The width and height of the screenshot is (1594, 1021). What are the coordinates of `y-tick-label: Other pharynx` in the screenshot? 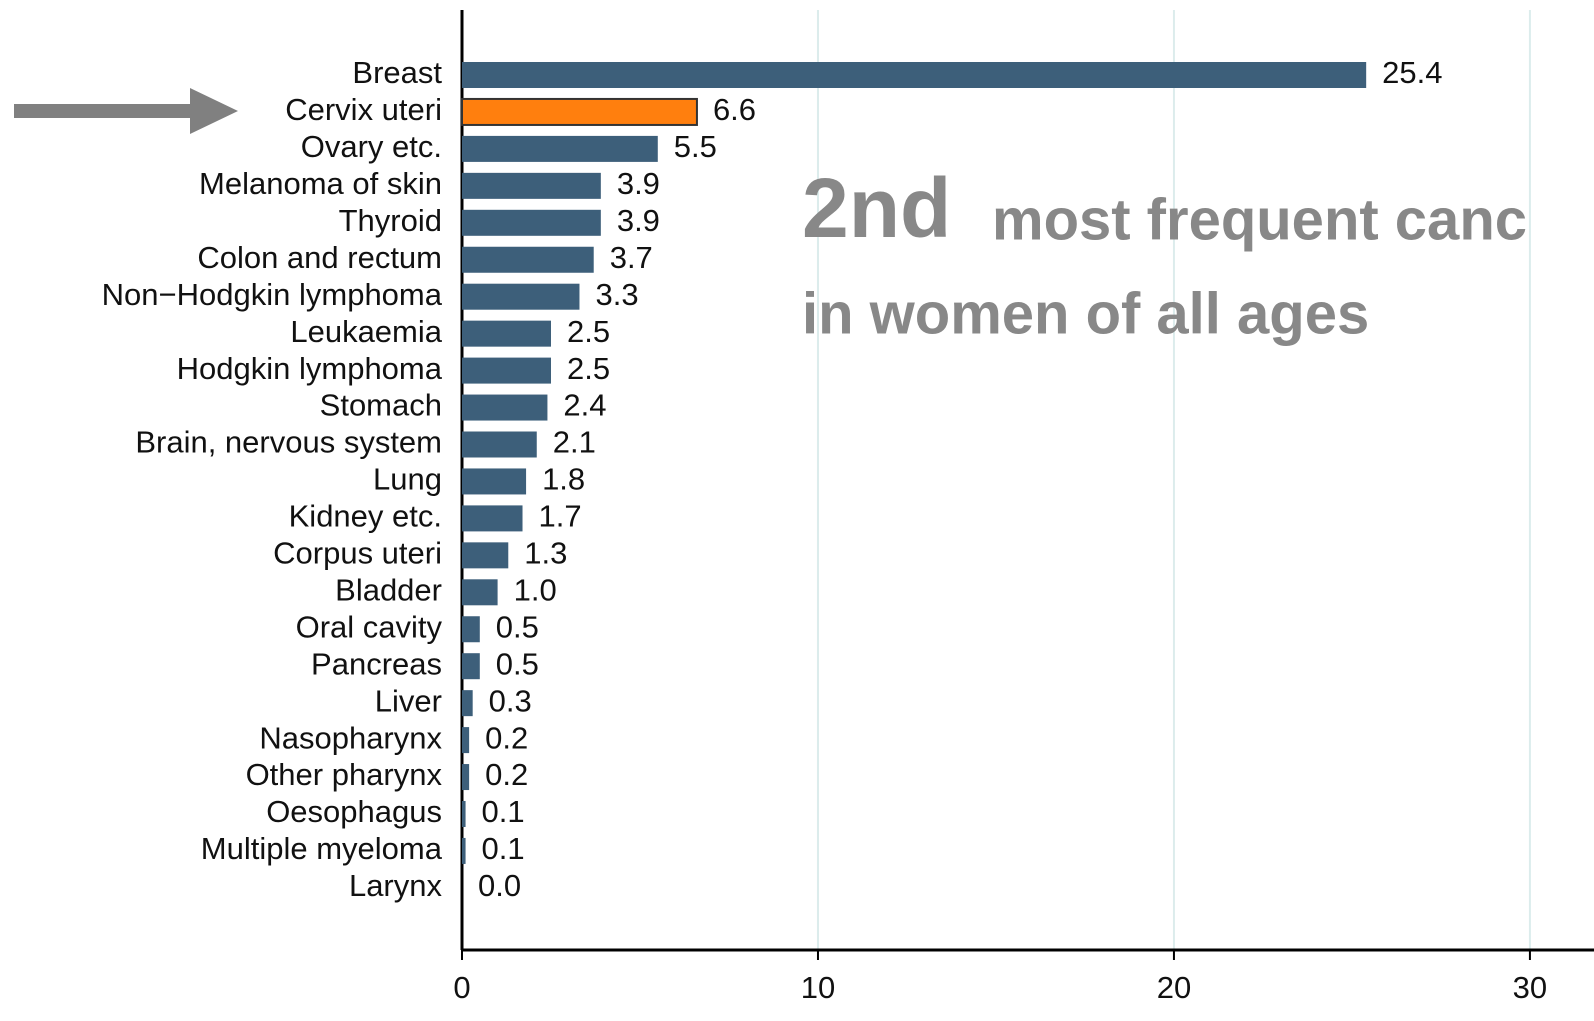 It's located at (344, 774).